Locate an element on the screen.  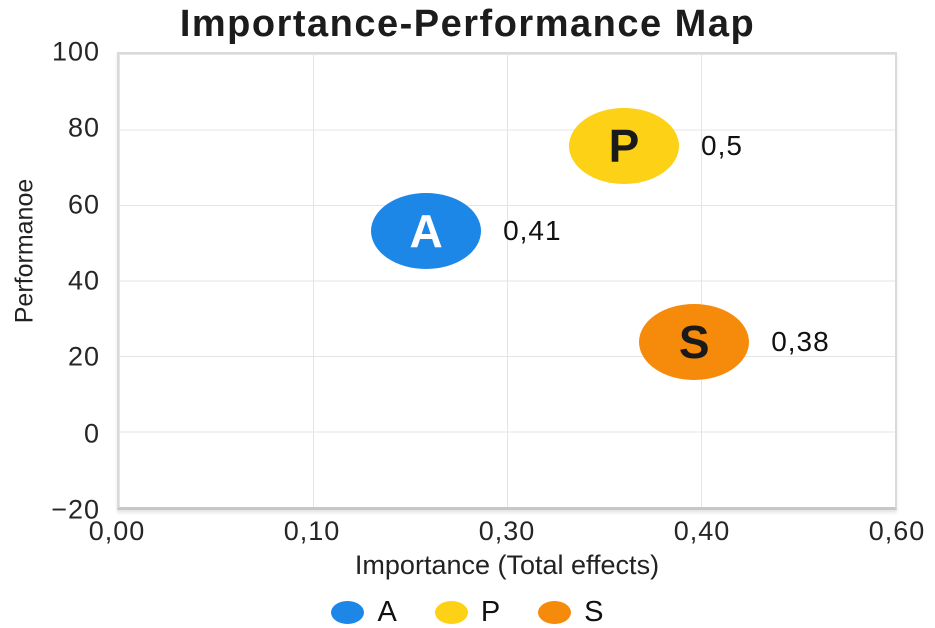
legend-swatch-s-icon is located at coordinates (555, 612).